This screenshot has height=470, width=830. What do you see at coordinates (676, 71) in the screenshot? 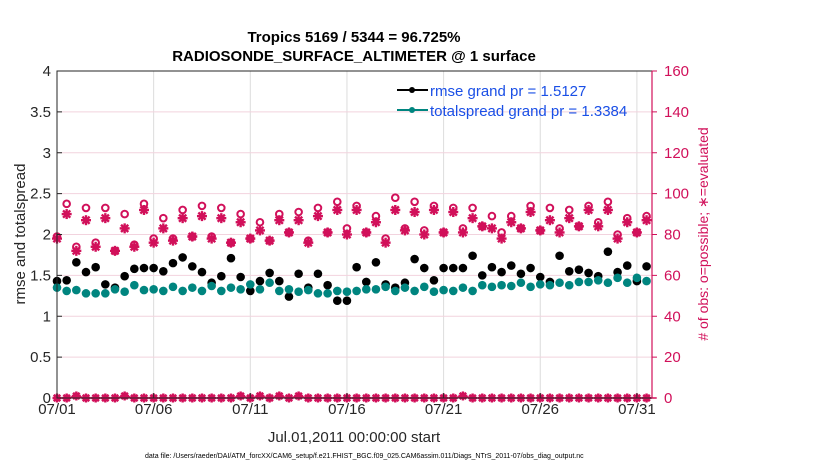
I see `y-right-tick-label: 160` at bounding box center [676, 71].